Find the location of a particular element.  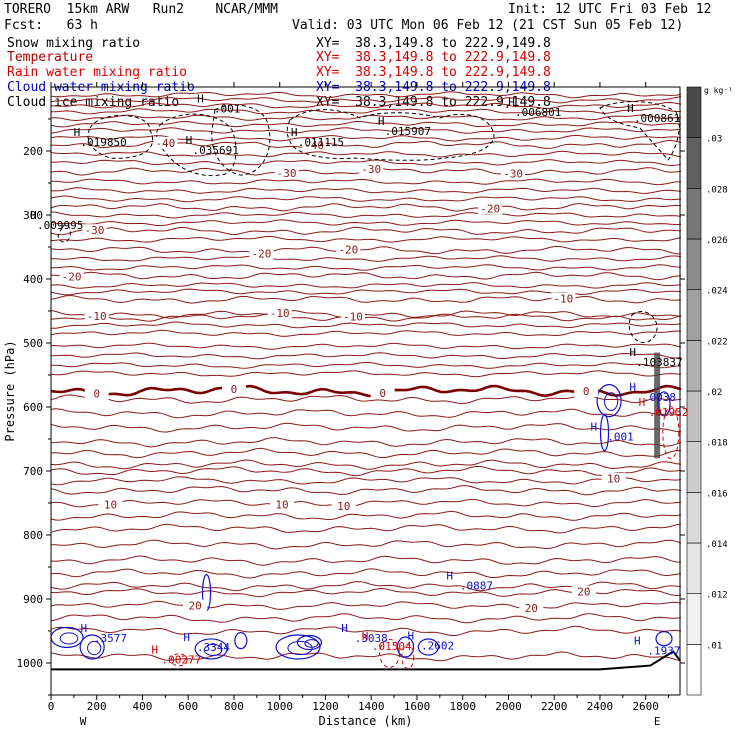

isotherm-label: -30 is located at coordinates (95, 230).